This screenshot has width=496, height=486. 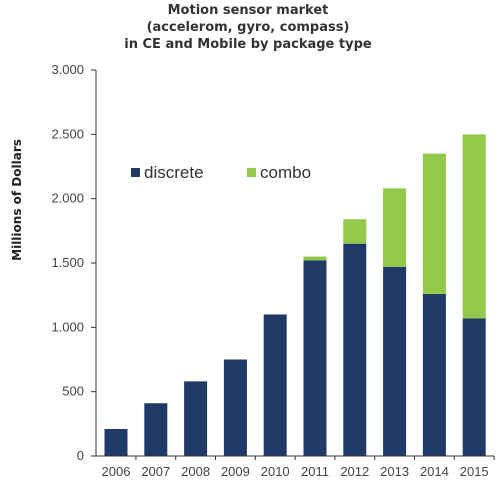 What do you see at coordinates (434, 471) in the screenshot?
I see `x-tick-label: 2014` at bounding box center [434, 471].